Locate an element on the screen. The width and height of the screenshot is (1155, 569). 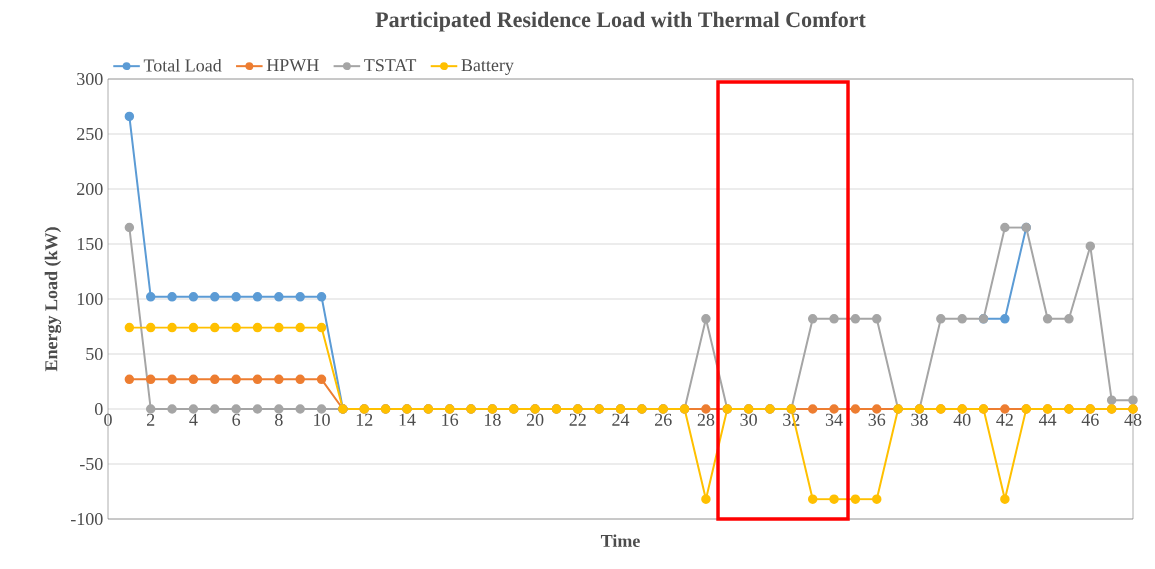
x-tick-label: 14 is located at coordinates (407, 419).